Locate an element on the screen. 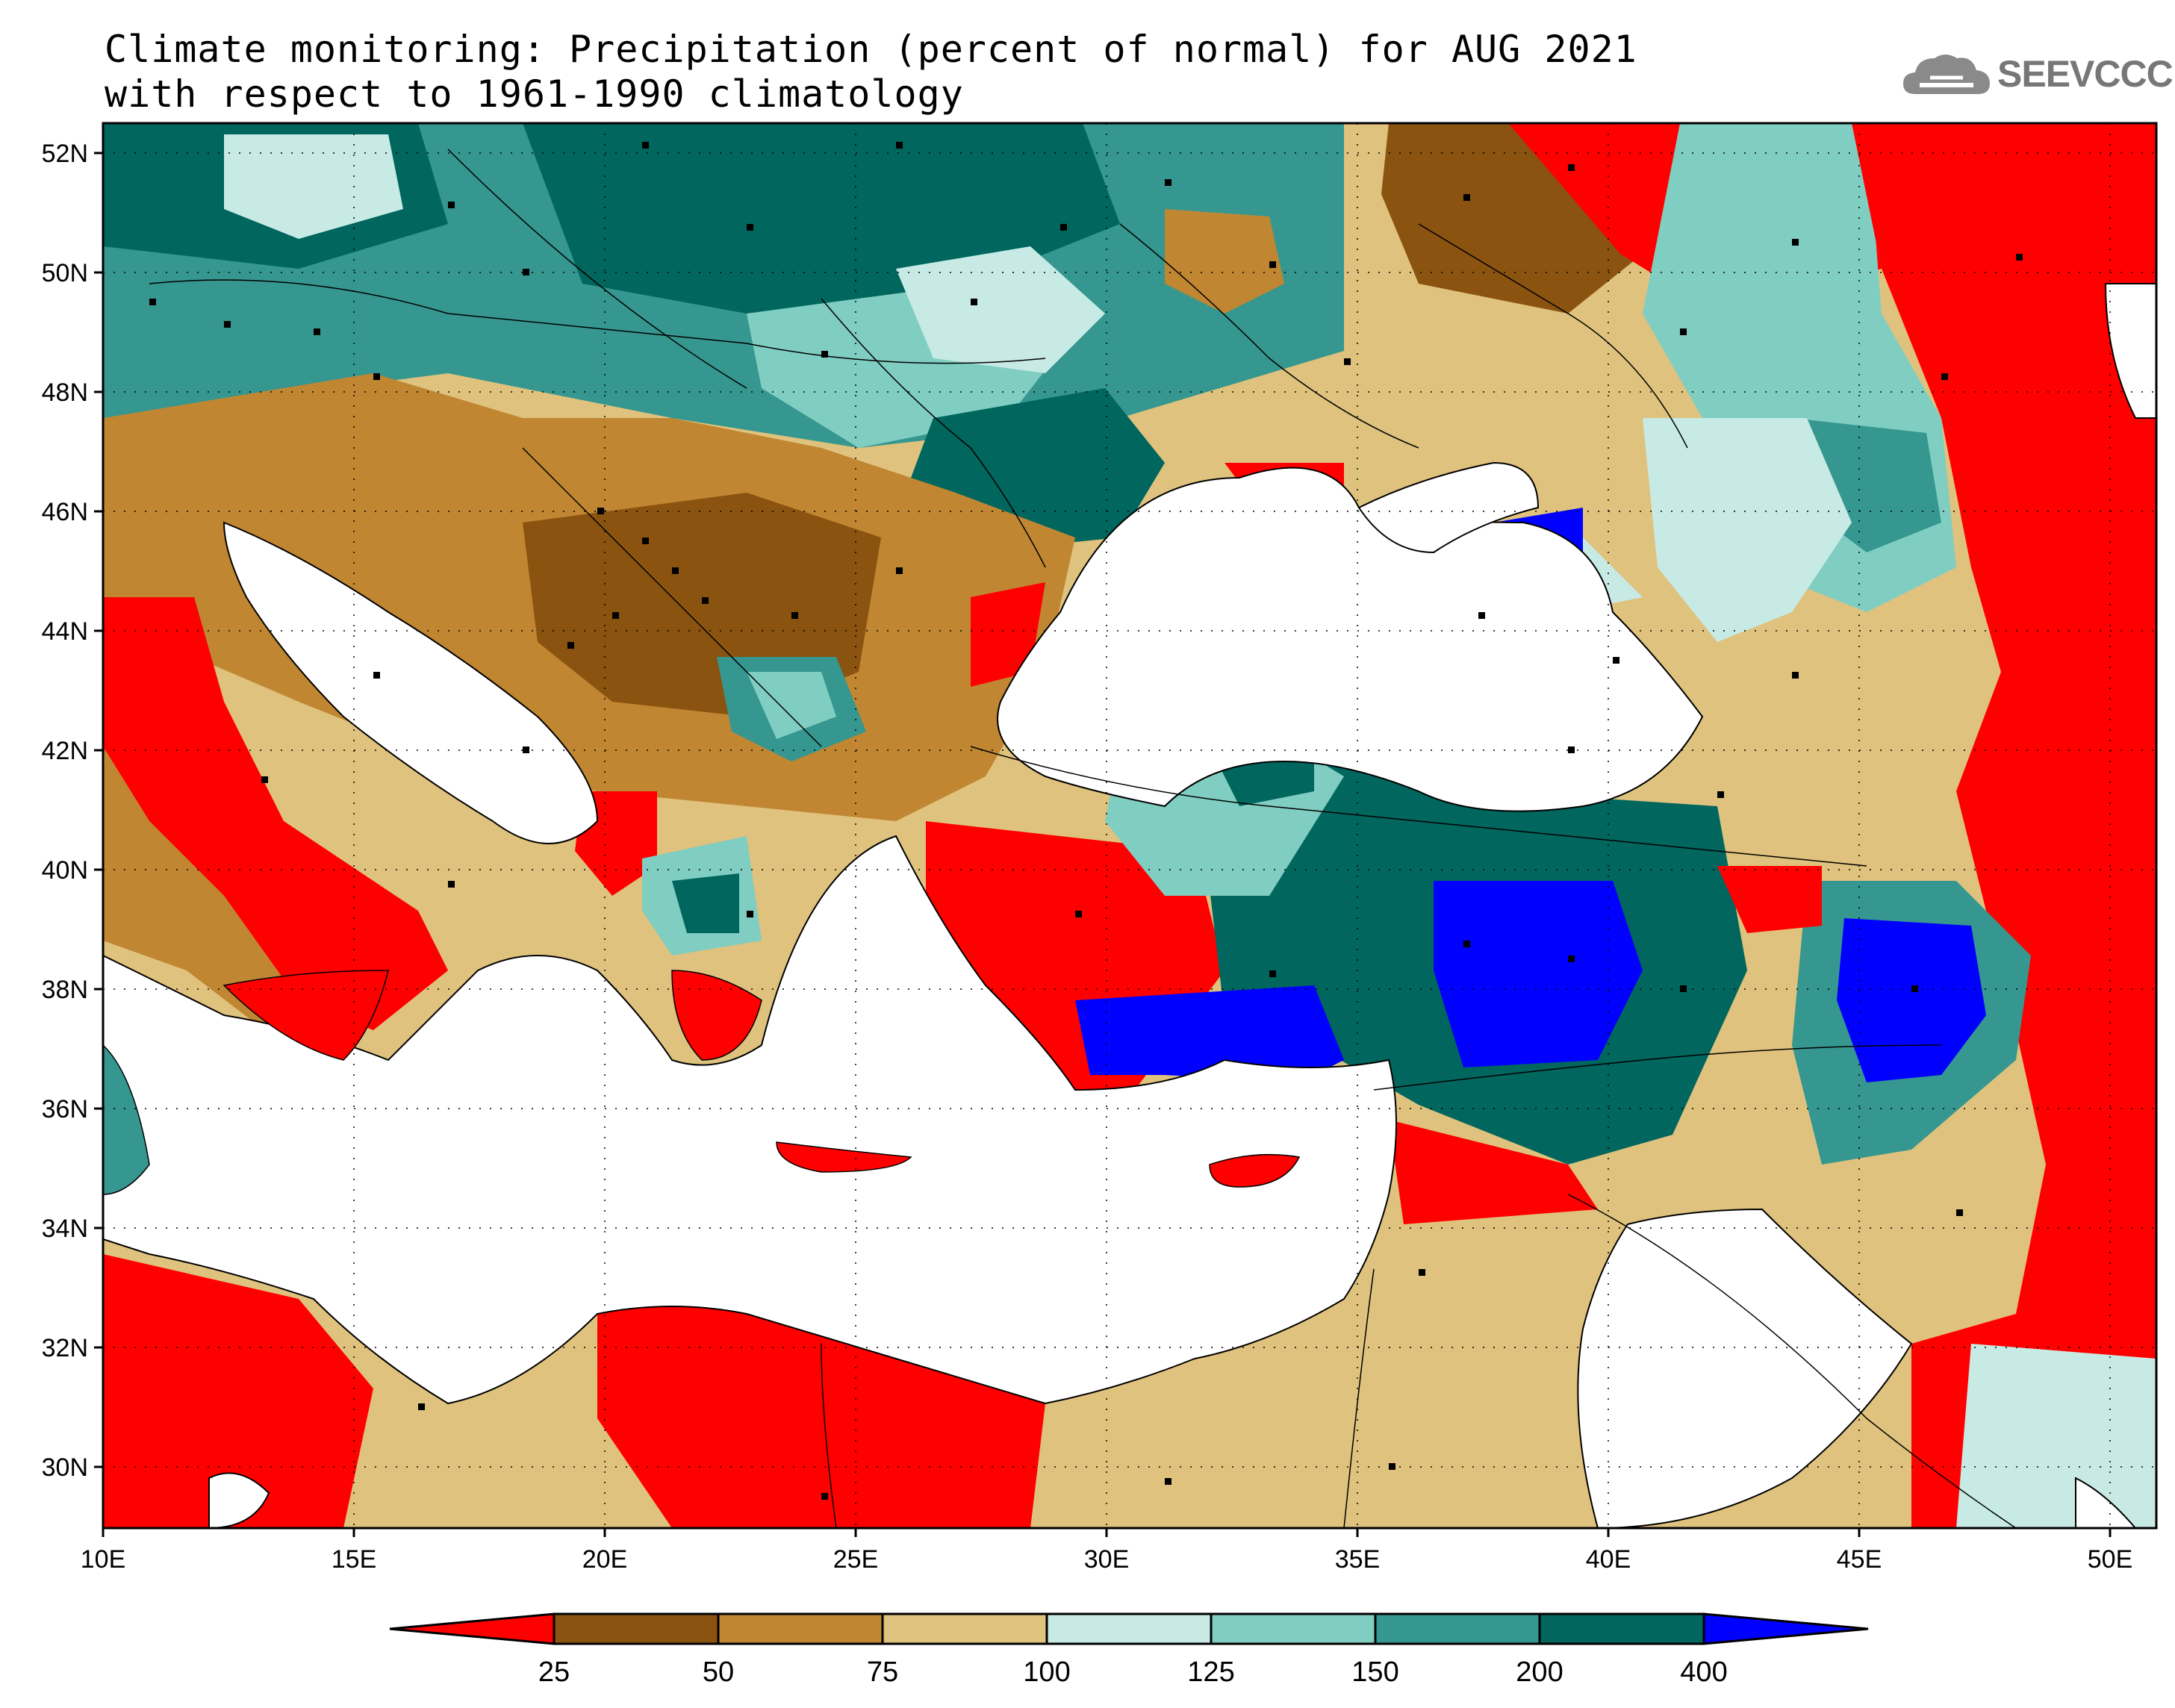  colorbar is located at coordinates (1129, 1628).